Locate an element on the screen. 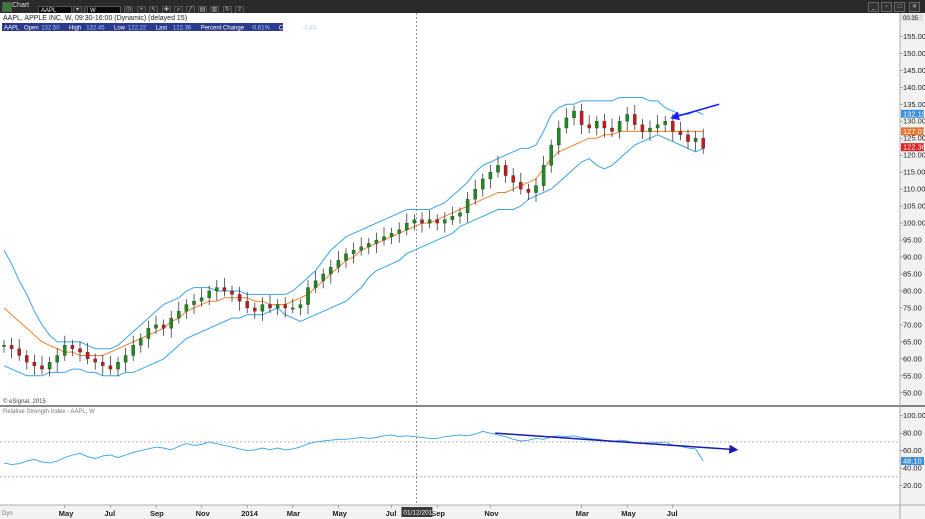 This screenshot has width=925, height=519. price-tick-label: 100.00 is located at coordinates (914, 223).